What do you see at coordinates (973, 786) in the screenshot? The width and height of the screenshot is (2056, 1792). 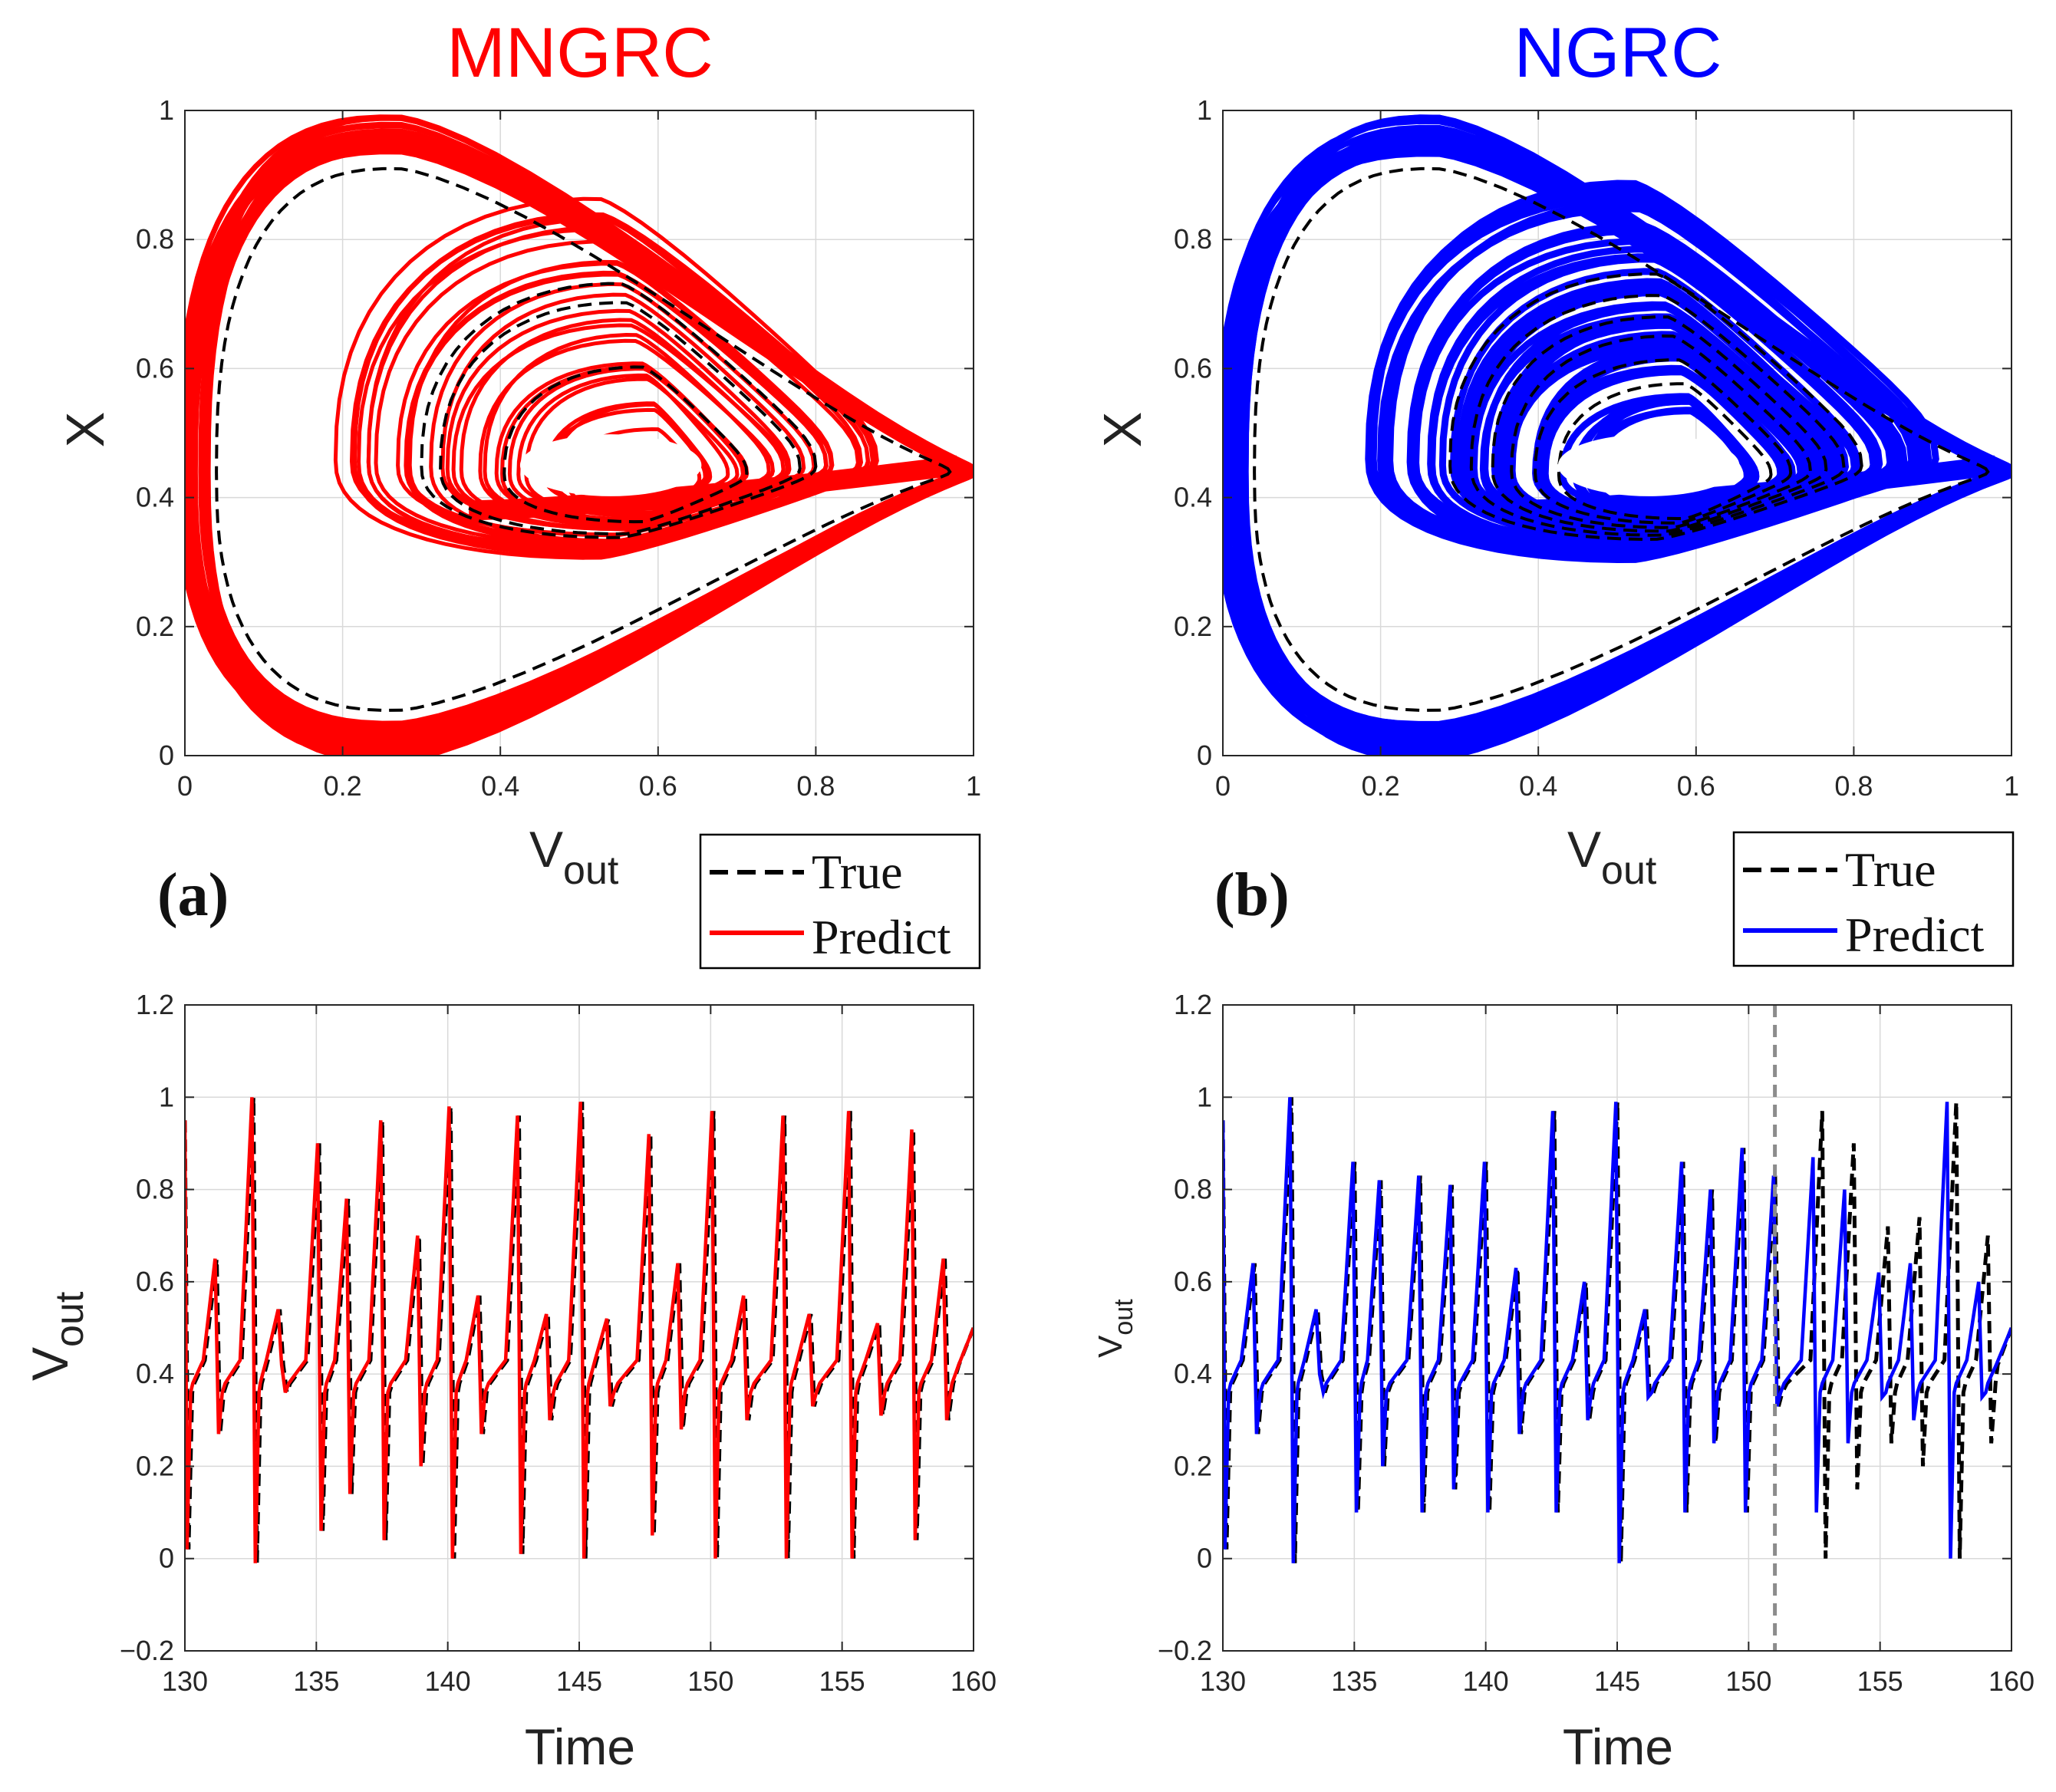 I see `phase-mngrc-xtick-label-5: 1` at bounding box center [973, 786].